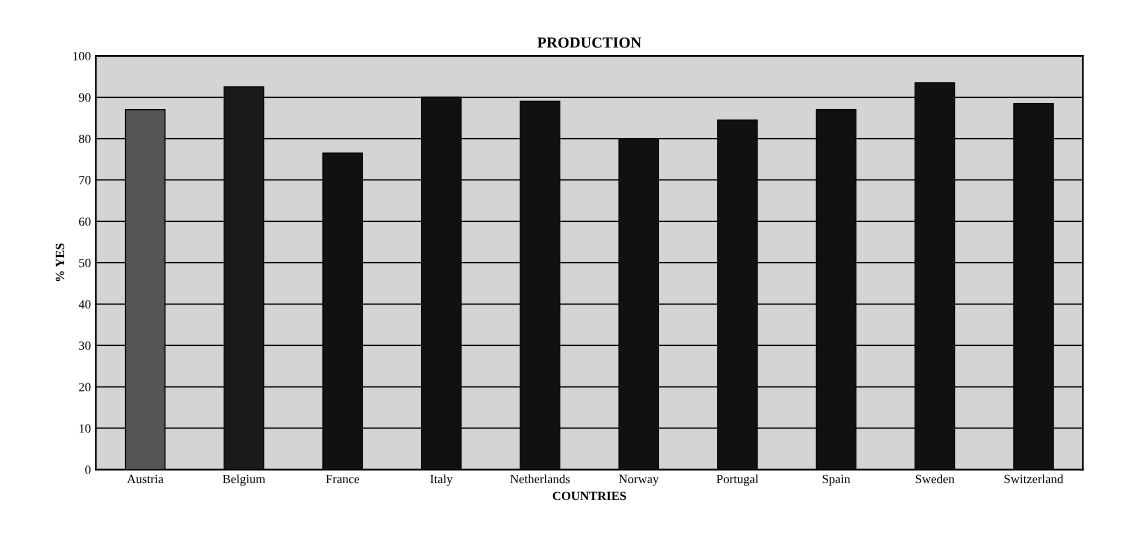  Describe the element at coordinates (85, 345) in the screenshot. I see `y-tick-label: 30` at that location.